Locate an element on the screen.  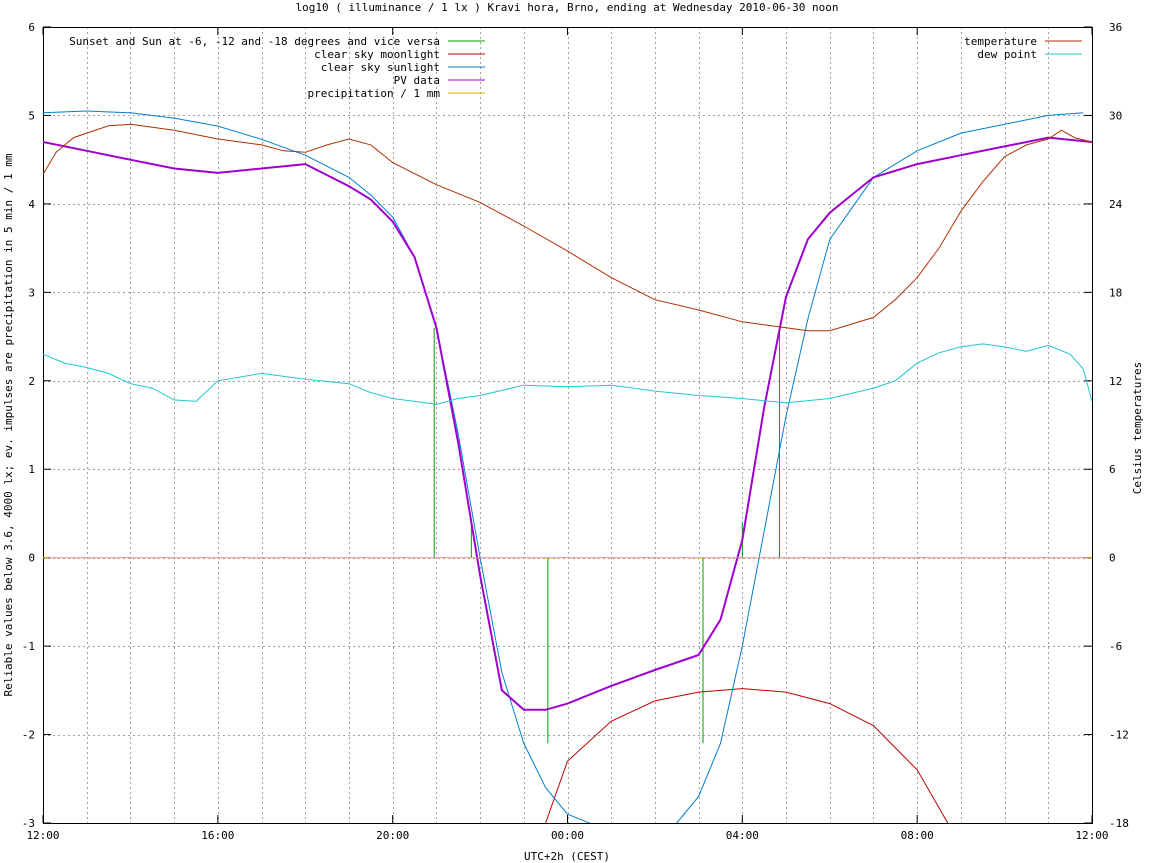
y2-tick-label: 24 is located at coordinates (1116, 204).